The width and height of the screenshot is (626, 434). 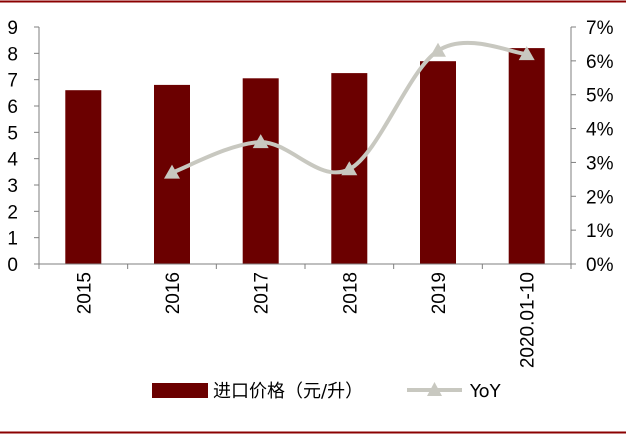 I want to click on bar-2015, so click(x=83, y=177).